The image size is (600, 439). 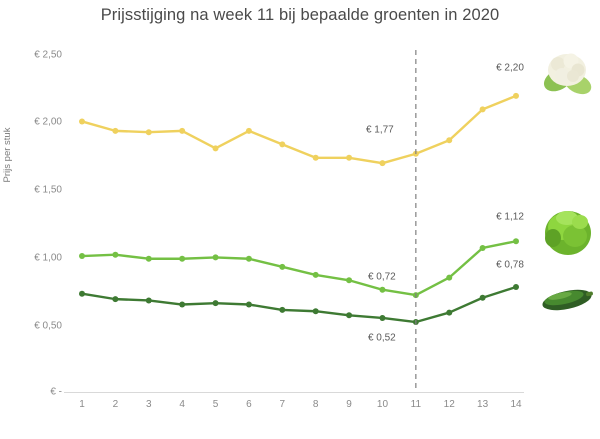 What do you see at coordinates (48, 190) in the screenshot?
I see `y-tick-label: € 1,50` at bounding box center [48, 190].